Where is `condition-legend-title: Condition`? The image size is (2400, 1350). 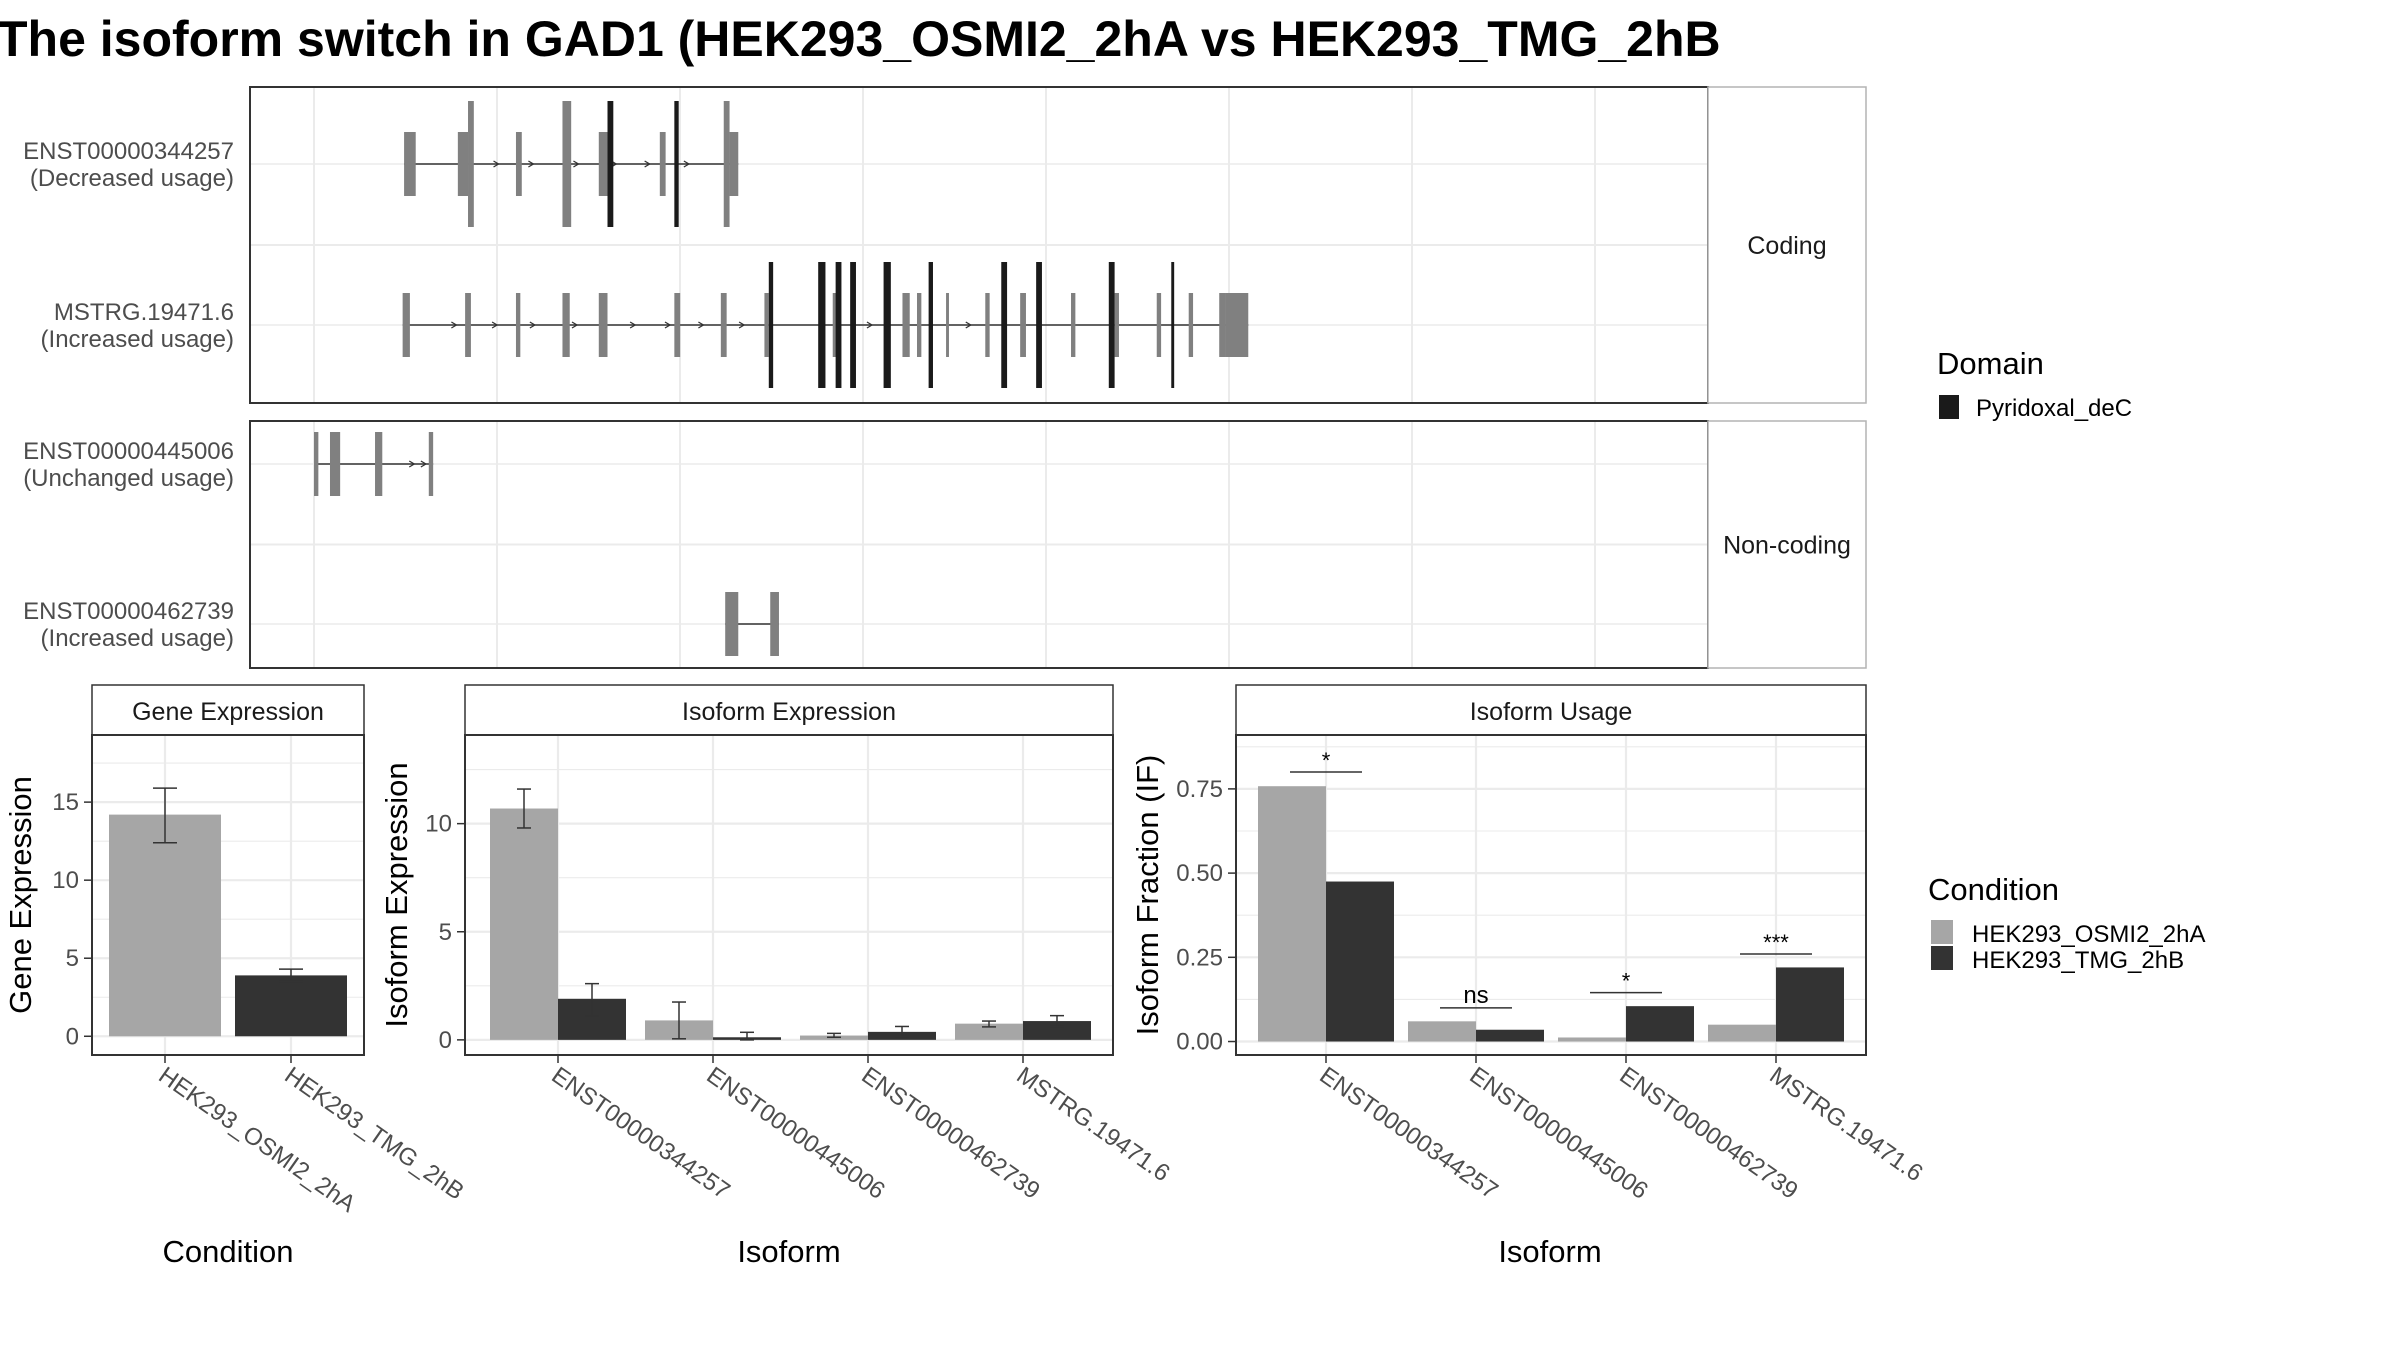 condition-legend-title: Condition is located at coordinates (1993, 889).